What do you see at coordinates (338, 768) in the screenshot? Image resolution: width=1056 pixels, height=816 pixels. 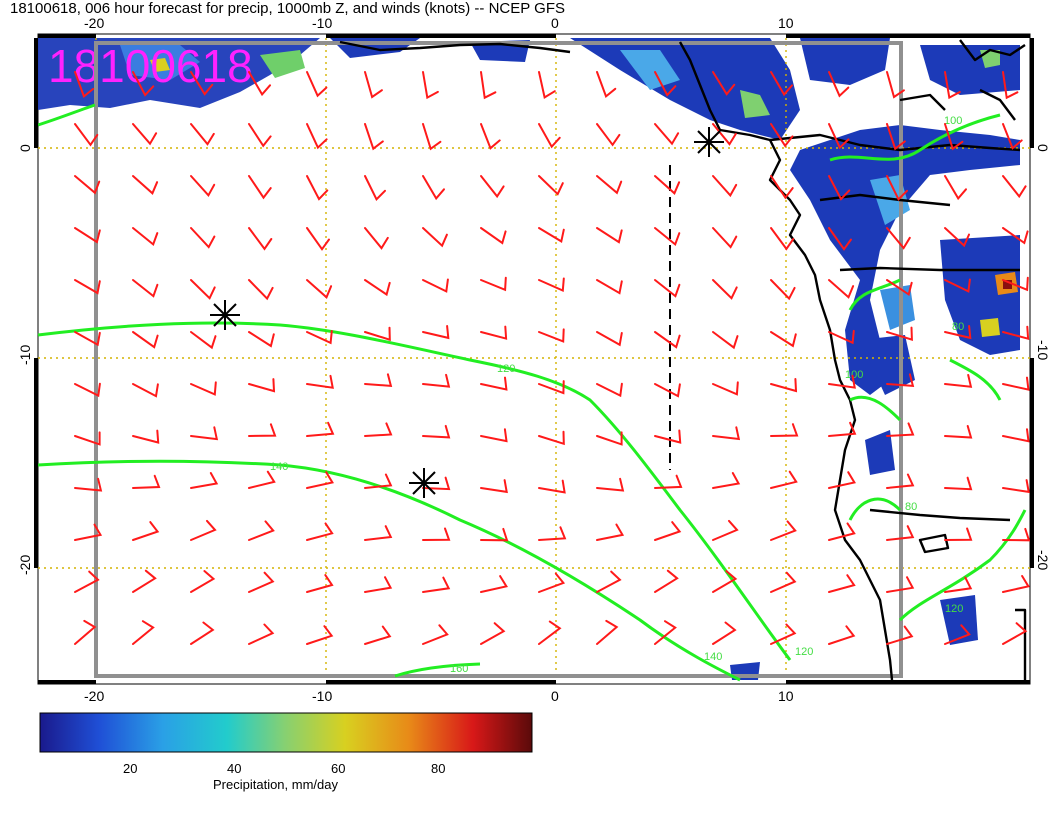 I see `colorbar-tick: 60` at bounding box center [338, 768].